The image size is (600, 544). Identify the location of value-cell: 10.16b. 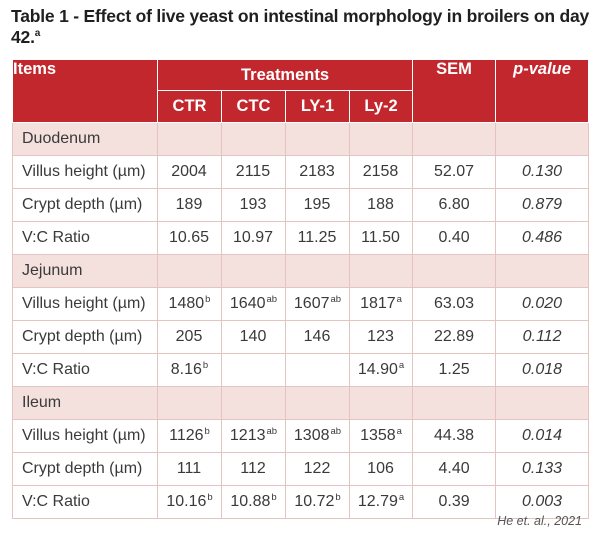
(189, 502).